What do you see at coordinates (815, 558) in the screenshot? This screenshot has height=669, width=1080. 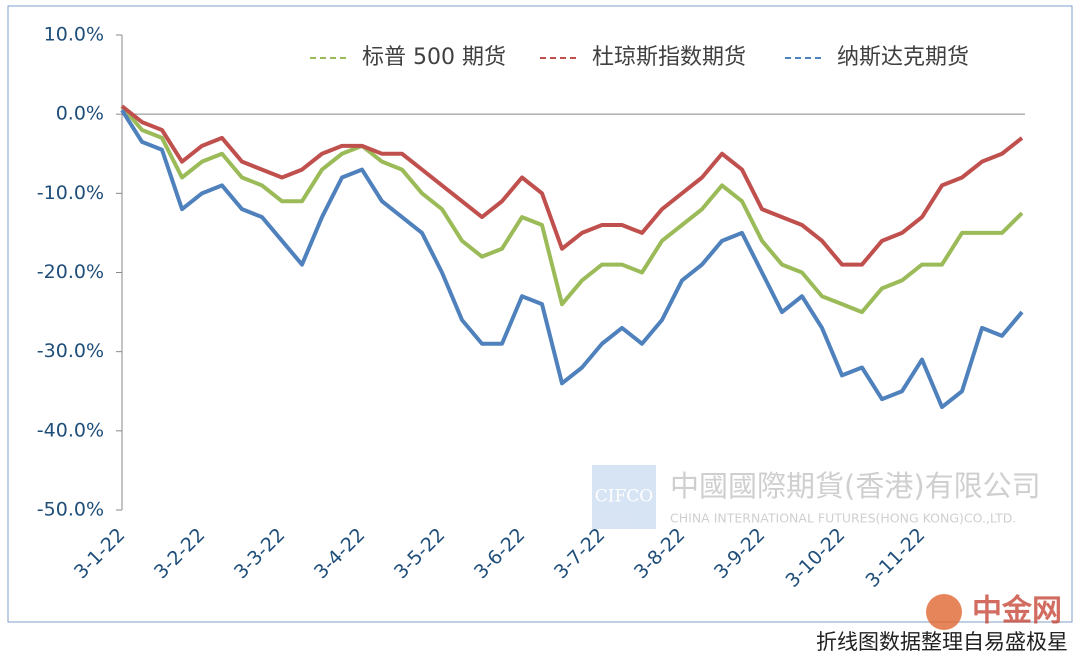 I see `x-tick-label: 3-10-22` at bounding box center [815, 558].